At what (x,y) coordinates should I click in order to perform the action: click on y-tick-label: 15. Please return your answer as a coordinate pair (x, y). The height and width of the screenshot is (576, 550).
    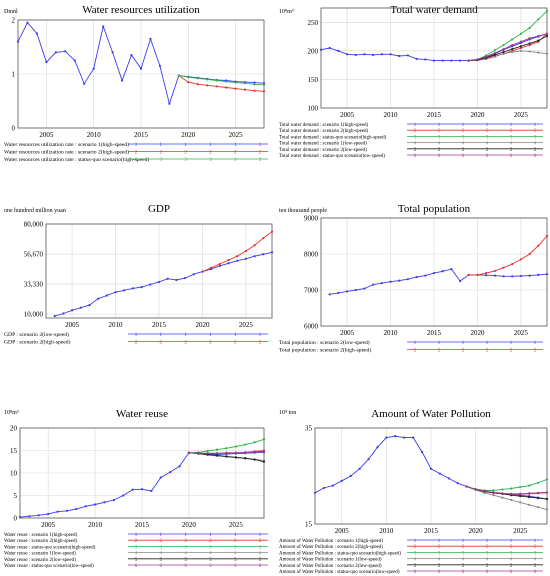
    Looking at the image, I should click on (14, 451).